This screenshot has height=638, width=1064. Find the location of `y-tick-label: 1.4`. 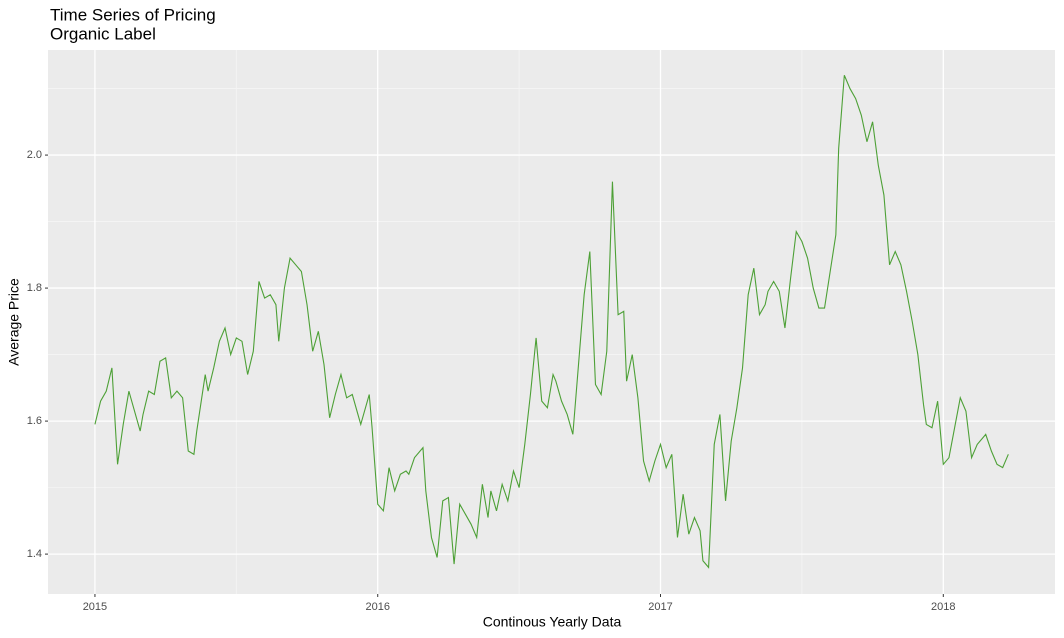

y-tick-label: 1.4 is located at coordinates (34, 554).